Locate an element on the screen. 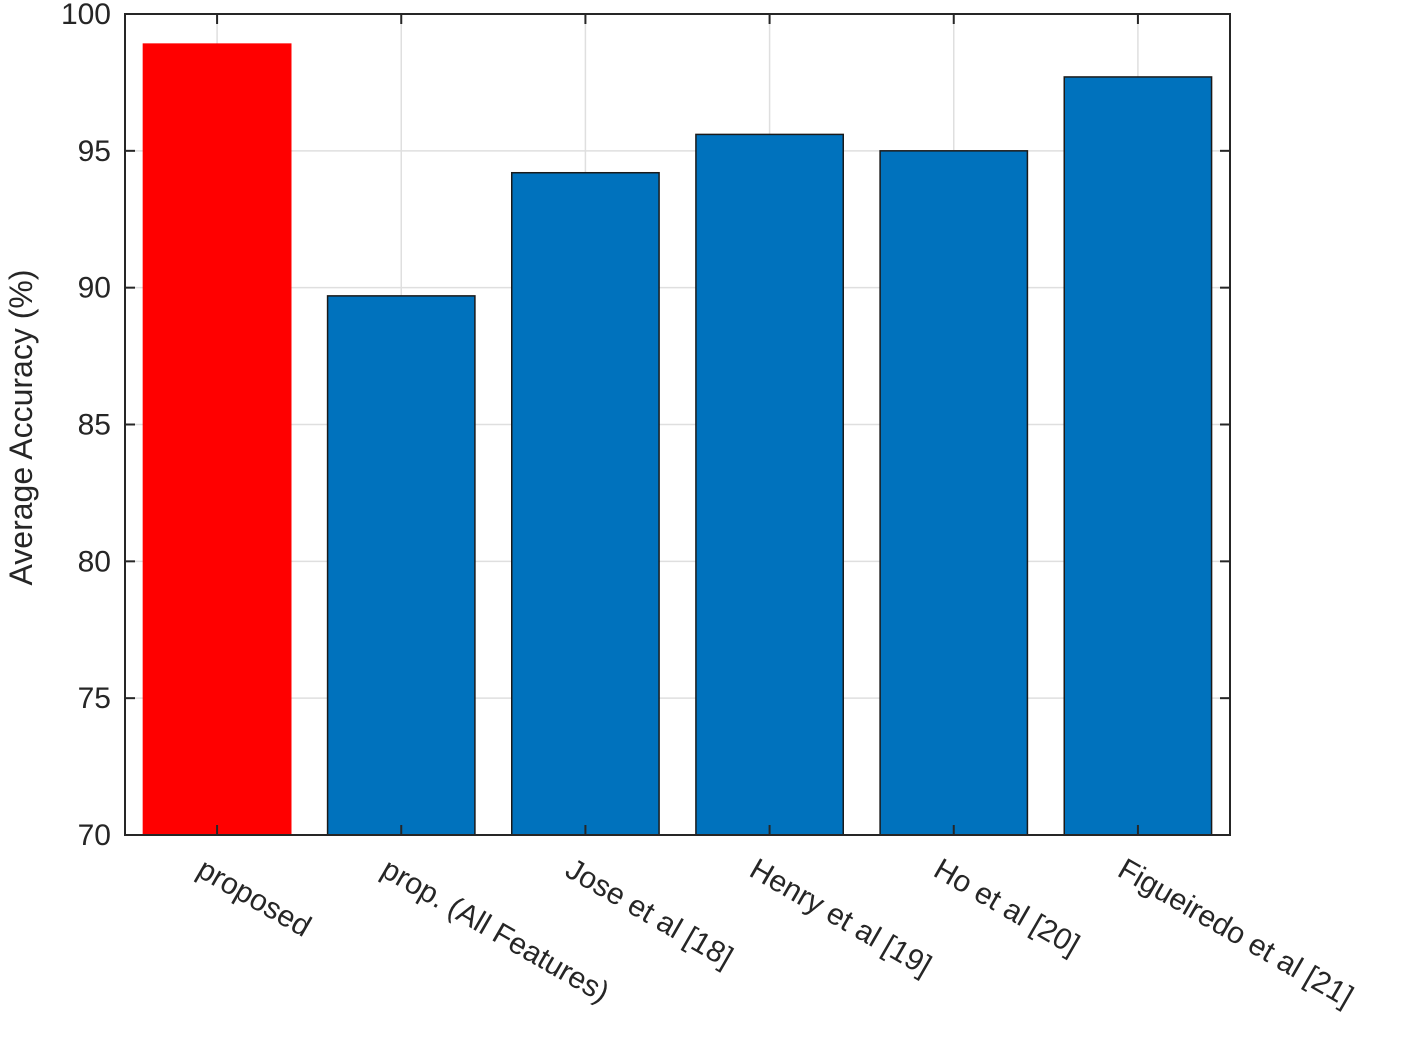 The height and width of the screenshot is (1044, 1403). x-tick-label: Jose et al [18] is located at coordinates (649, 913).